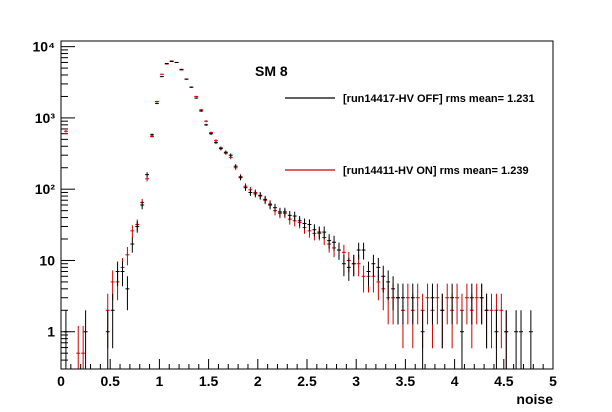 This screenshot has height=412, width=612. Describe the element at coordinates (45, 118) in the screenshot. I see `y-tick-label: 10³` at that location.